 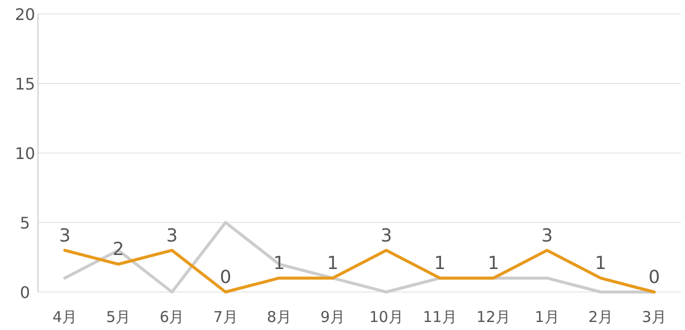 What do you see at coordinates (25, 14) in the screenshot?
I see `y-tick-label: 20` at bounding box center [25, 14].